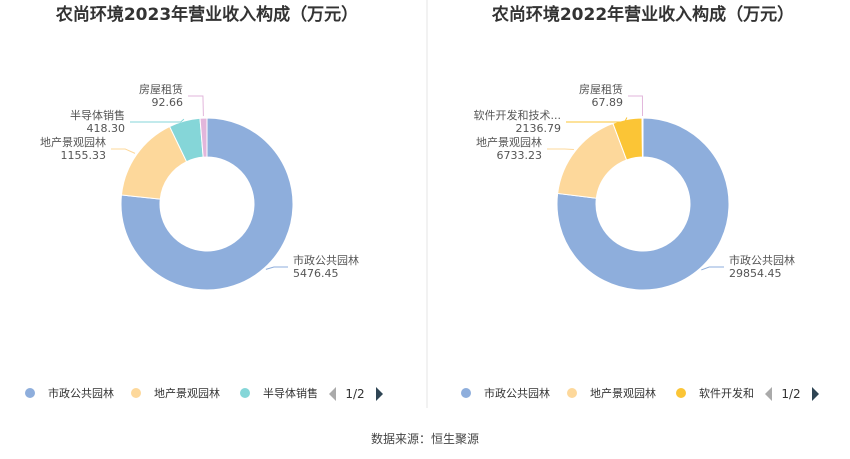 Image resolution: width=850 pixels, height=459 pixels. I want to click on slice-label: 半导体销售, so click(97, 115).